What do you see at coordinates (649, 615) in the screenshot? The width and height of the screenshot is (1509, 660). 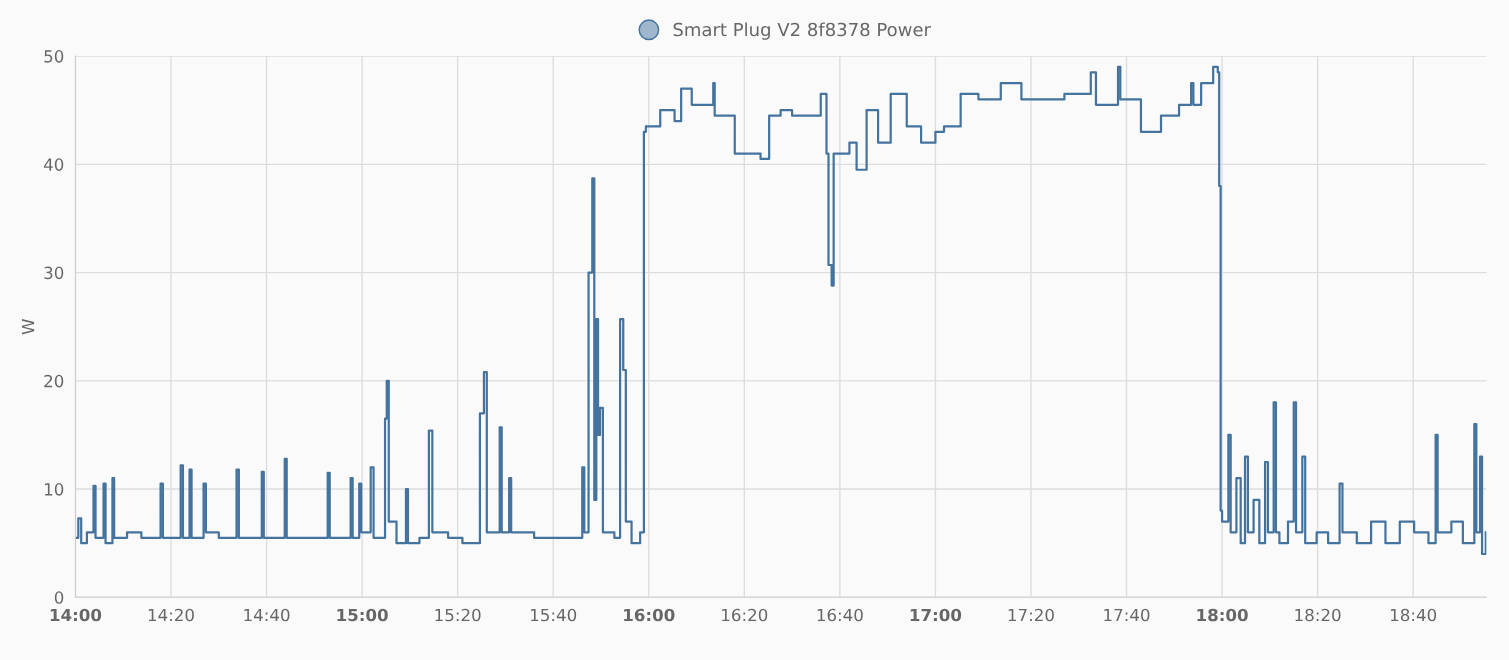 I see `x-tick-label: 16:00` at bounding box center [649, 615].